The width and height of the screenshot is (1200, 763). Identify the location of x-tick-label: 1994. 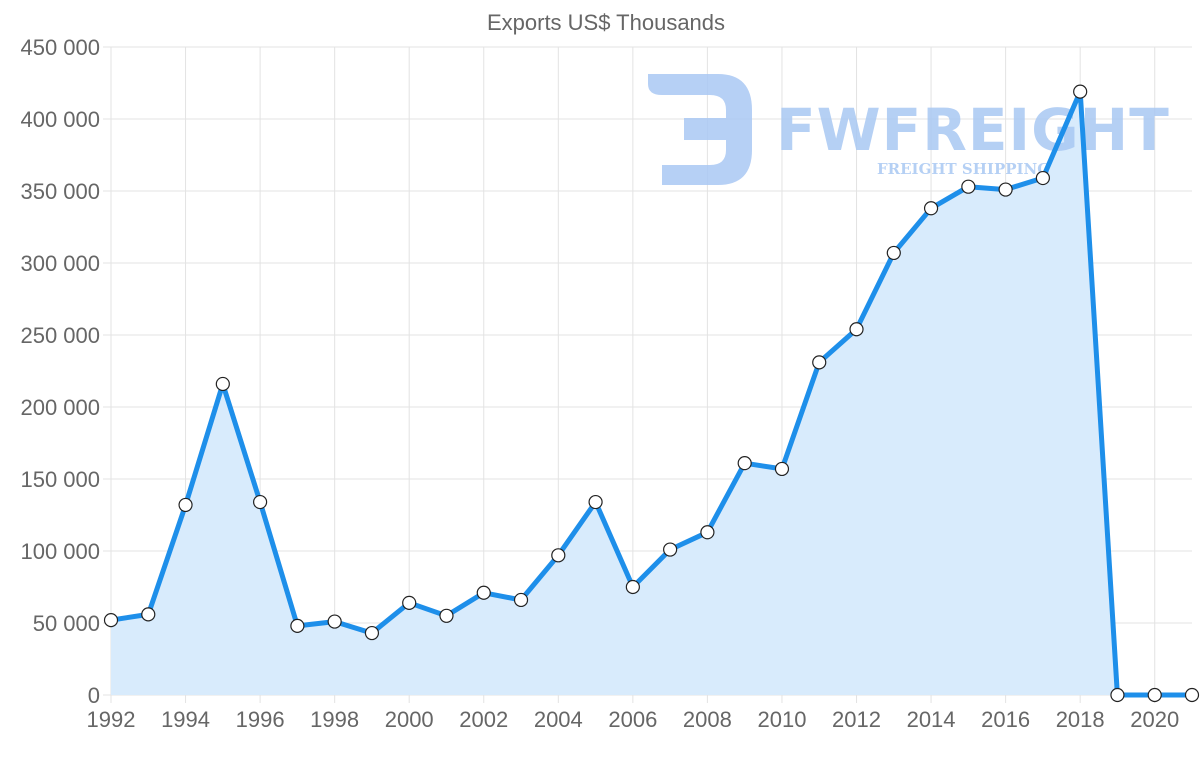
(185, 719).